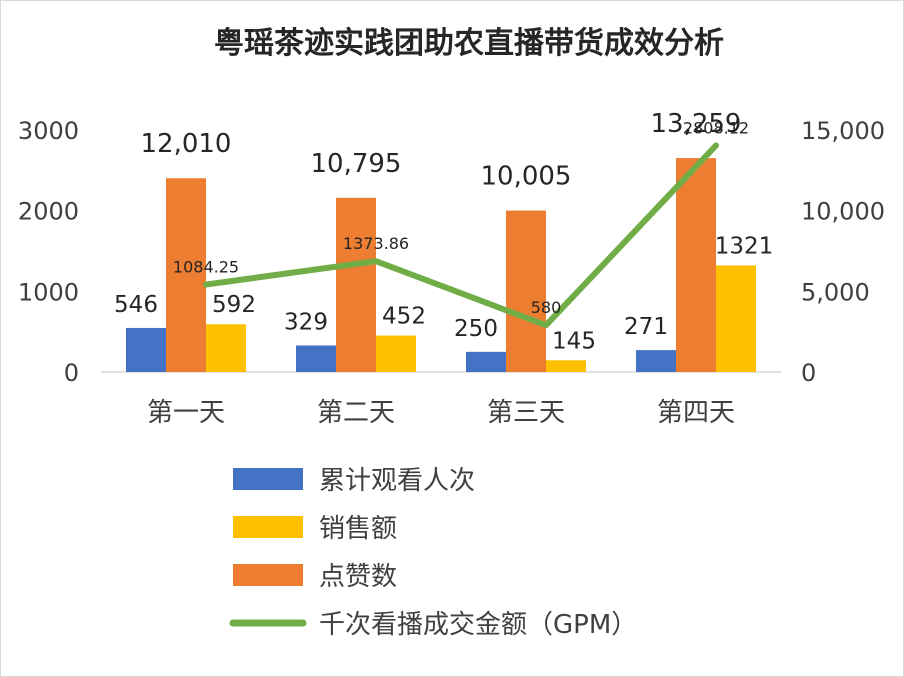 This screenshot has width=904, height=677. Describe the element at coordinates (843, 252) in the screenshot. I see `right-axis-ticks: 0 5,000 10,000 15,000` at that location.